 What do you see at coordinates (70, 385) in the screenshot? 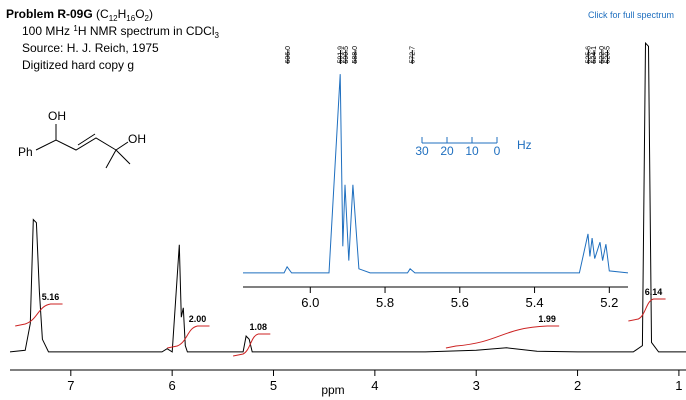
I see `x-tick-label: 7` at bounding box center [70, 385].